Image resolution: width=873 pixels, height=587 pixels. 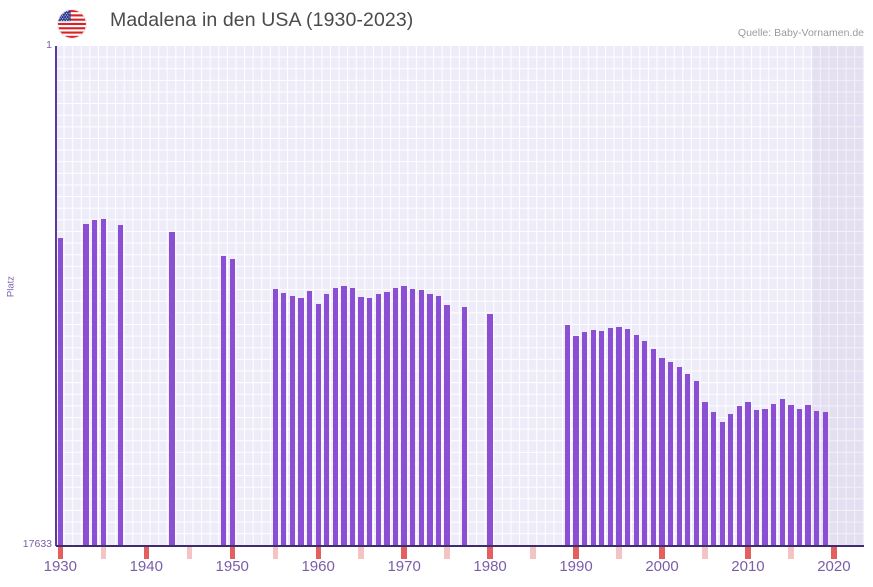 I want to click on x-axis-tick-label: 1970, so click(x=404, y=566).